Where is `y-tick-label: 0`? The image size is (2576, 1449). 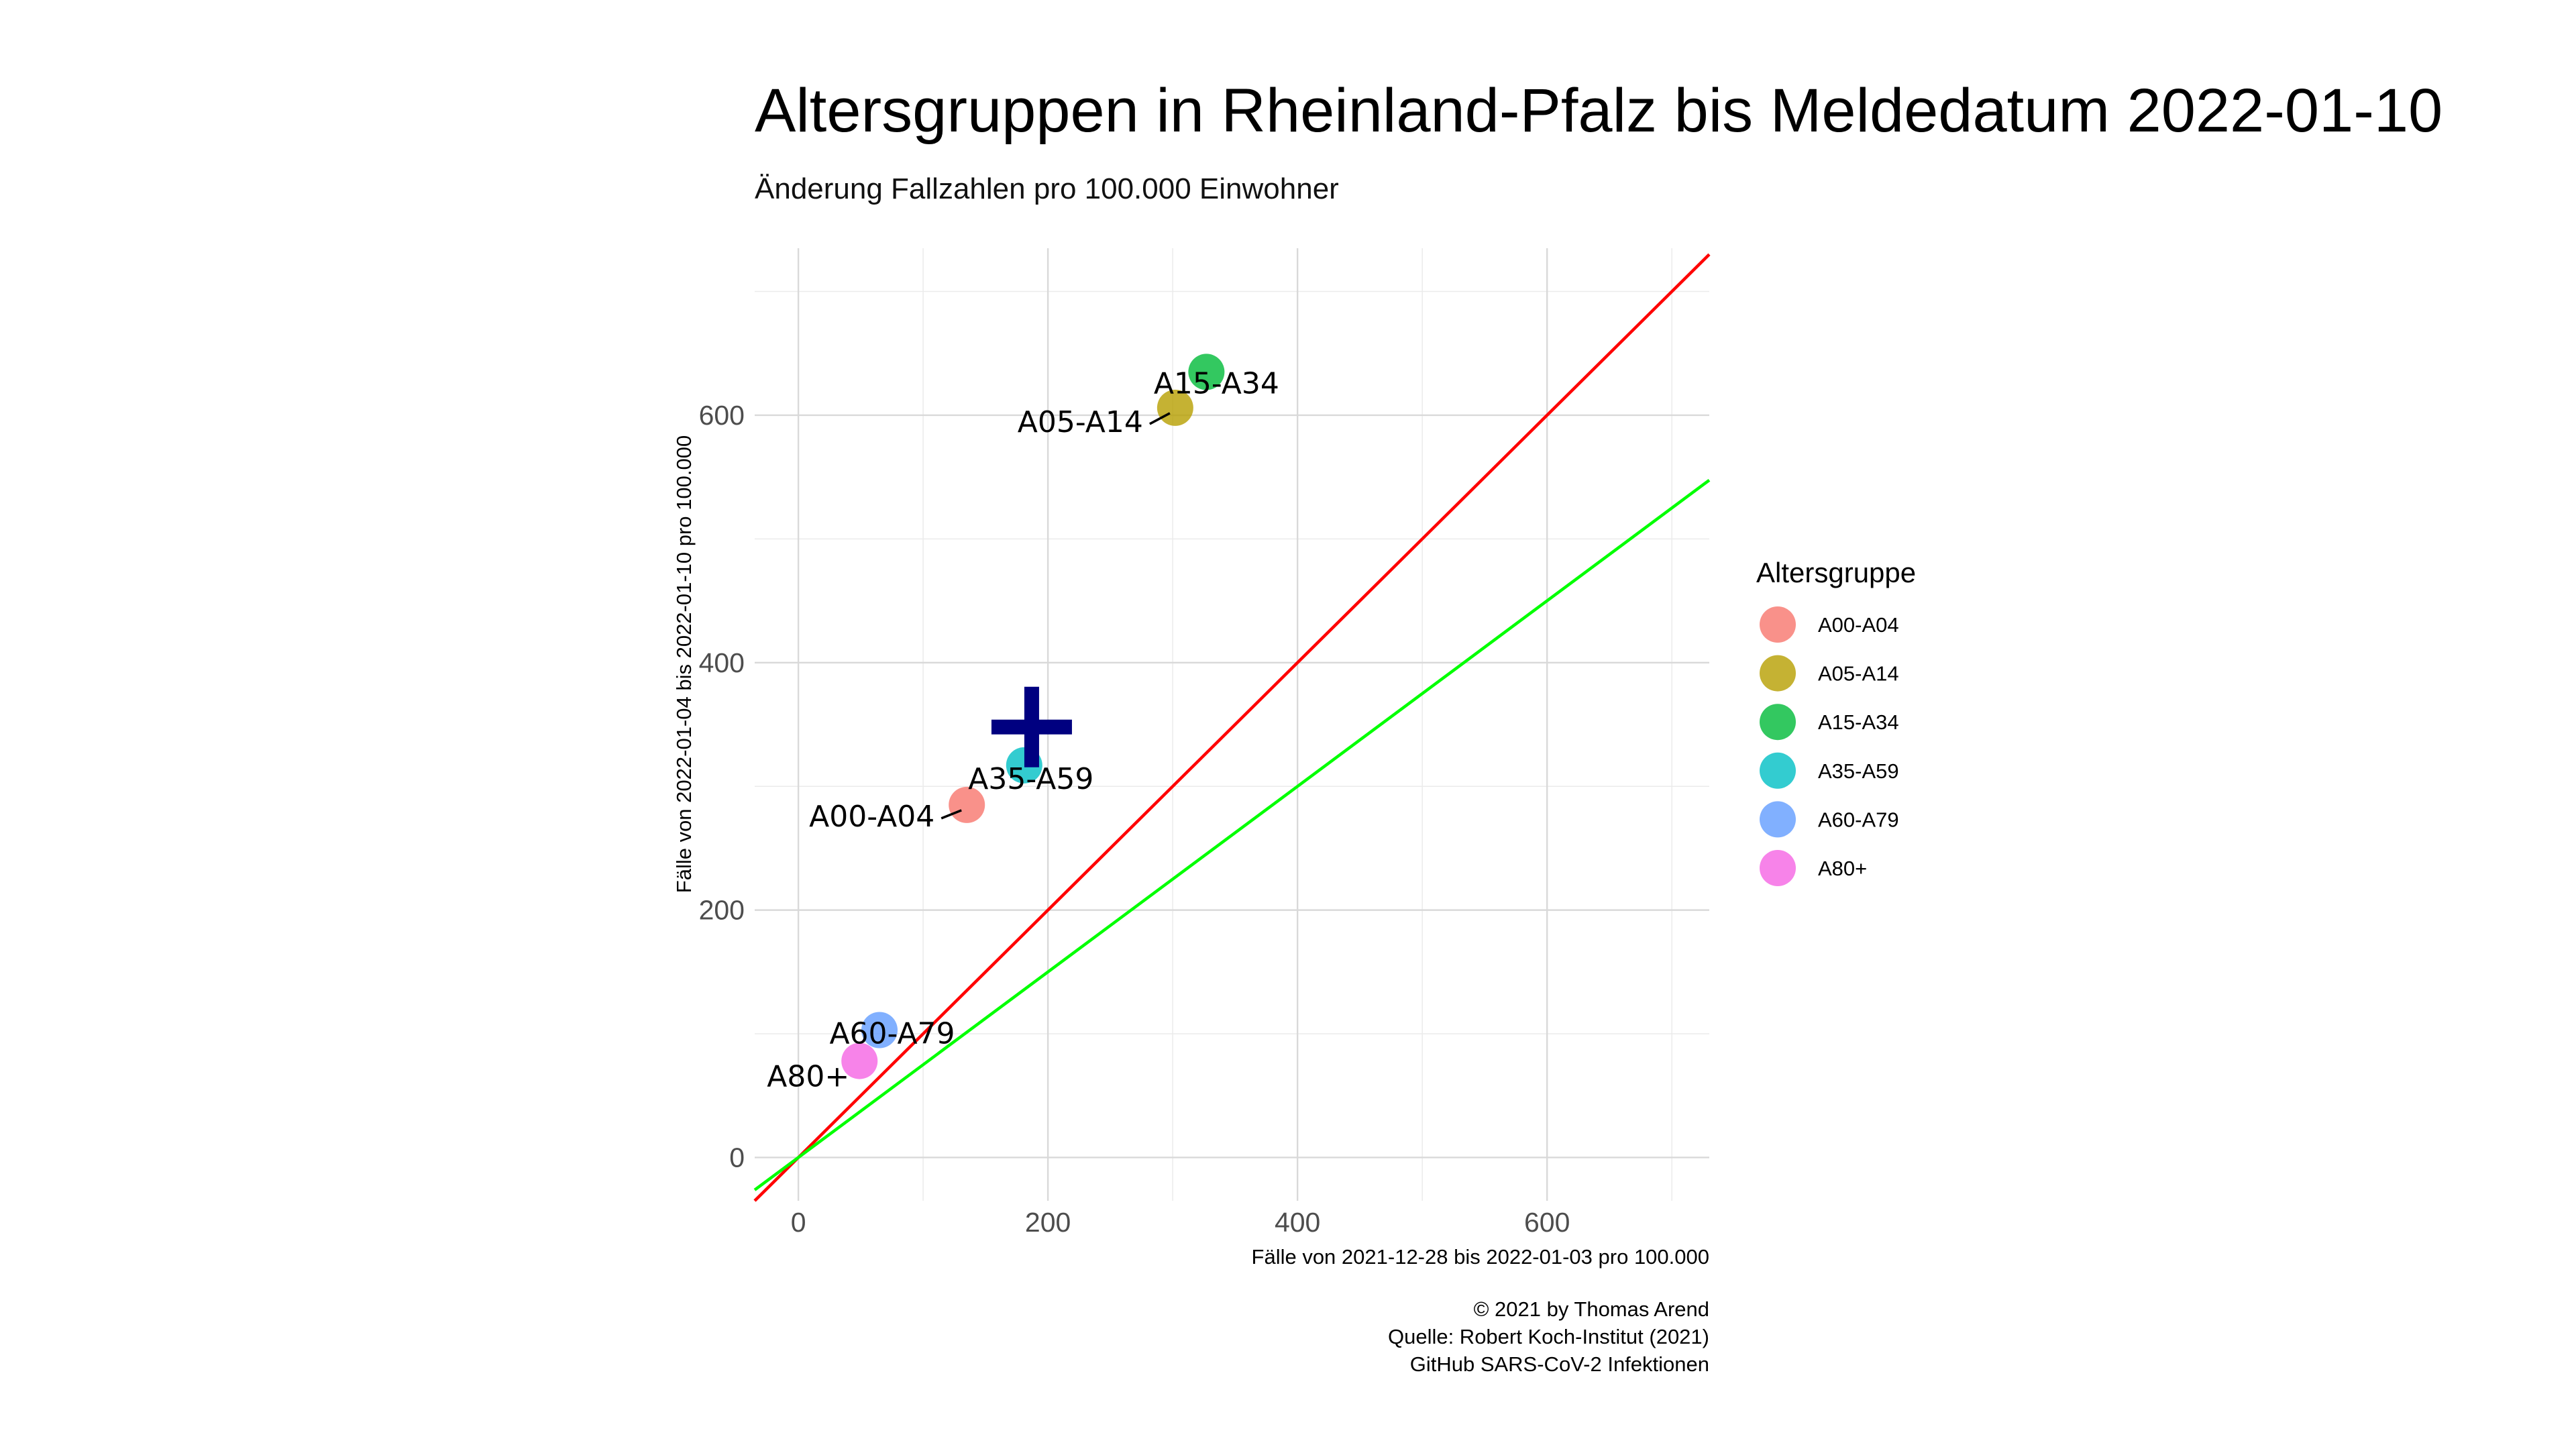 y-tick-label: 0 is located at coordinates (737, 1157).